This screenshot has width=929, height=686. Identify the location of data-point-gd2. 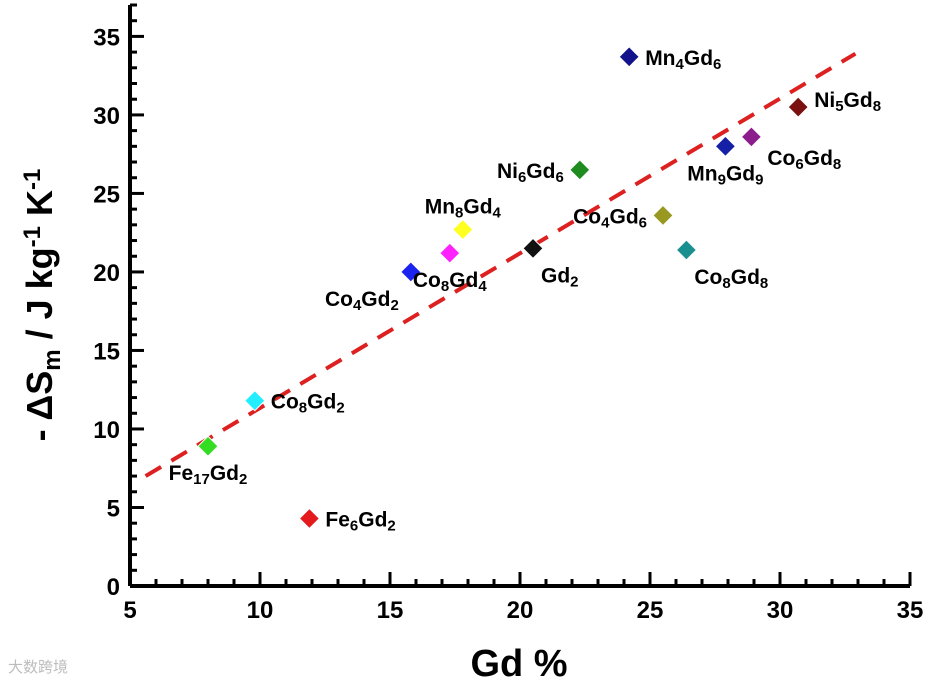
(533, 248).